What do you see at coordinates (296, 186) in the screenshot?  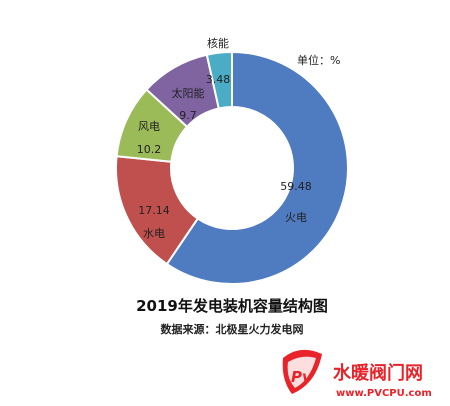 I see `slice-value-label: 59.48` at bounding box center [296, 186].